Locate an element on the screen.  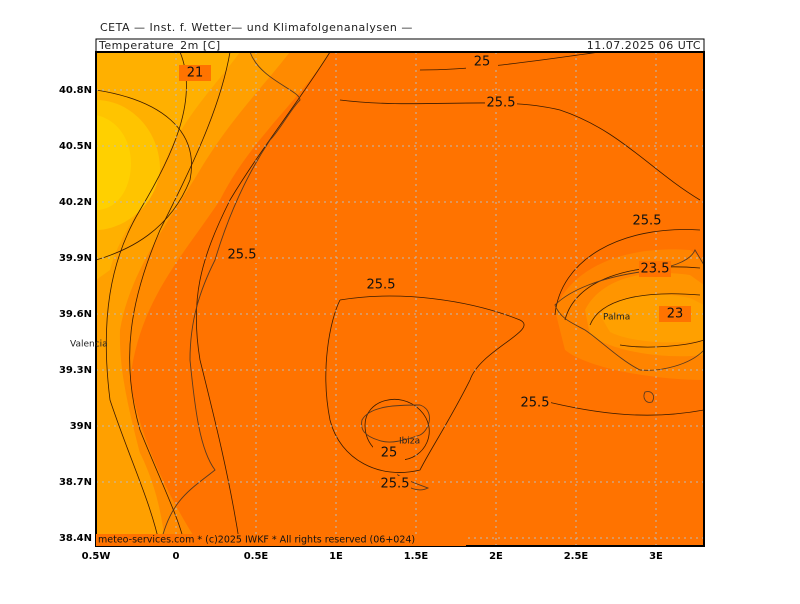
footer-bg is located at coordinates (281, 540).